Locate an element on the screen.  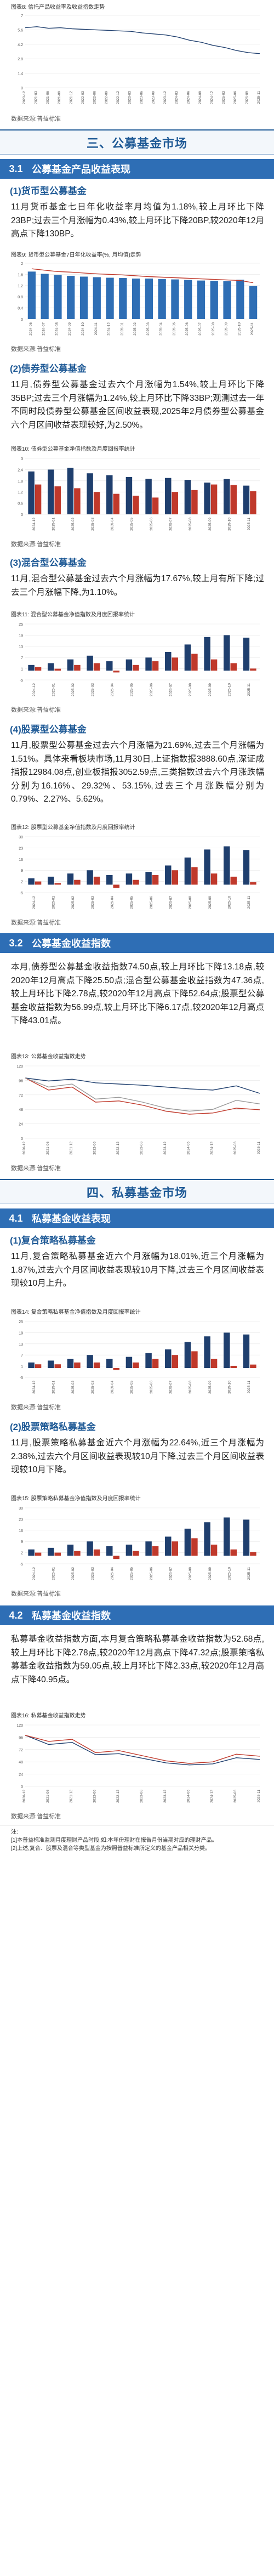
y-tick-label: 25 is located at coordinates (21, 1322).